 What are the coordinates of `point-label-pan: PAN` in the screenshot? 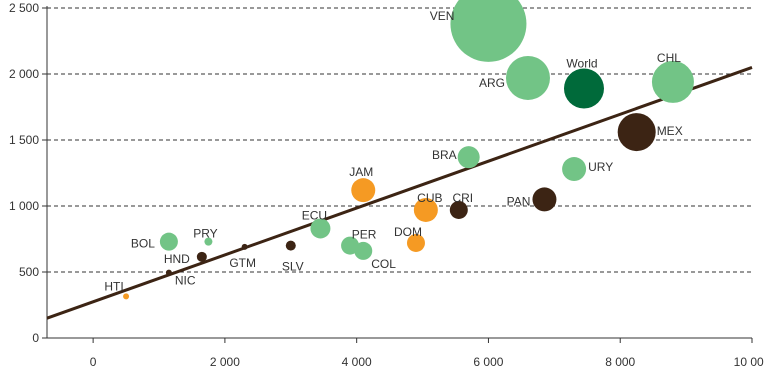 It's located at (519, 201).